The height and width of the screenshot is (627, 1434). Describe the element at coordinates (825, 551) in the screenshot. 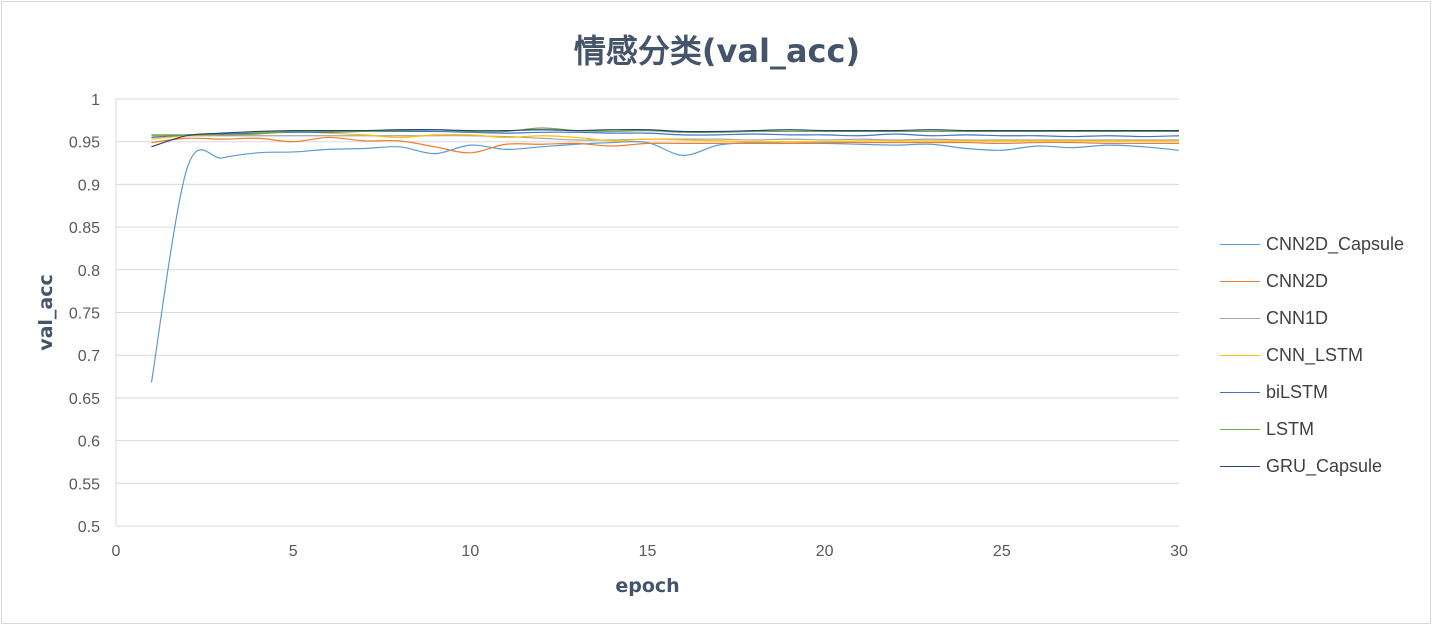

I see `x-tick-label: 20` at that location.